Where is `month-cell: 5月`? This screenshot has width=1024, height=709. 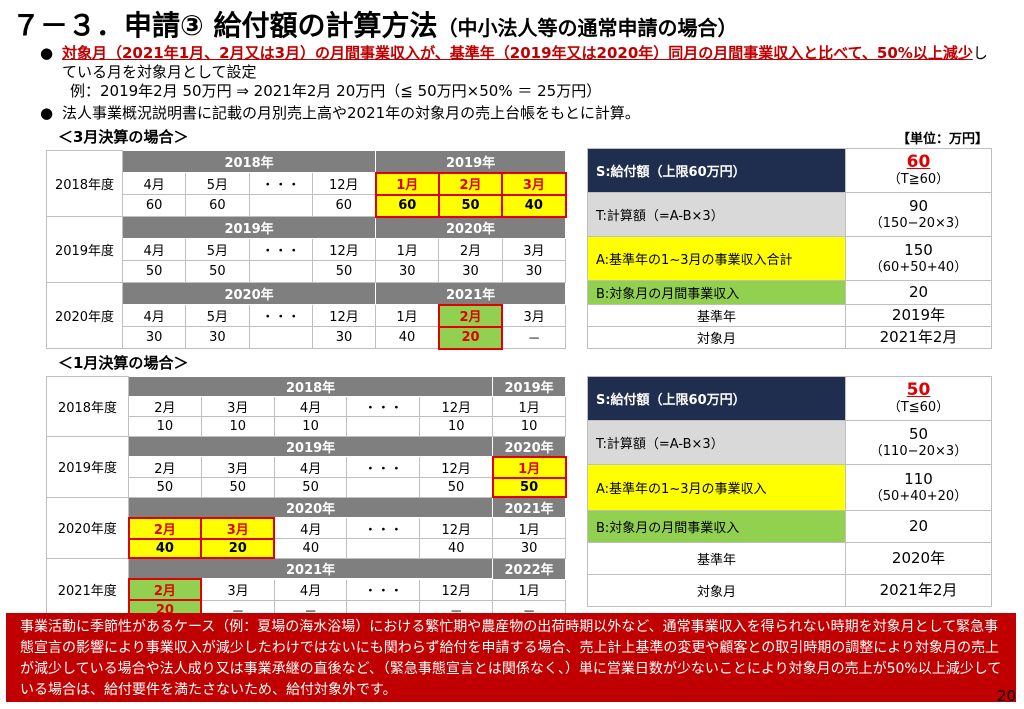
month-cell: 5月 is located at coordinates (217, 315).